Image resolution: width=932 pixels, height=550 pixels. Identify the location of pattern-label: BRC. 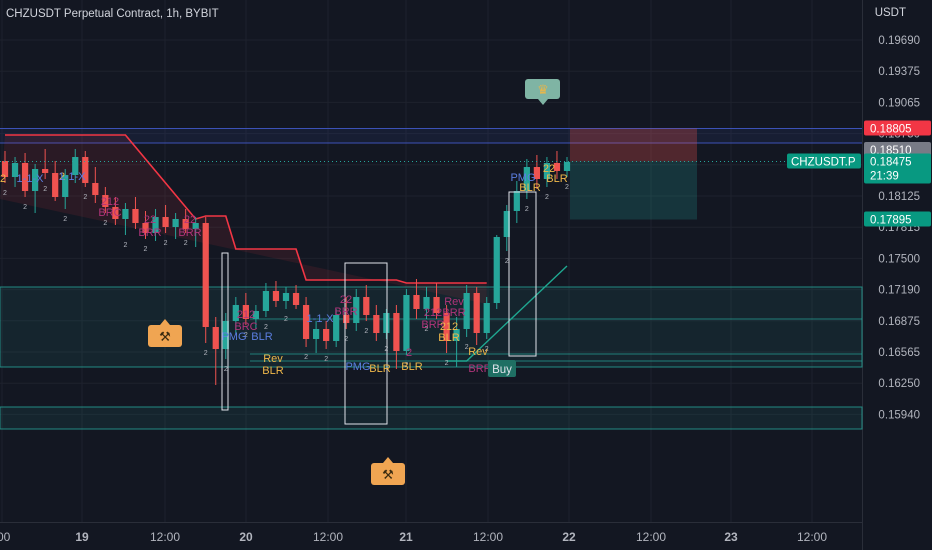
(109, 213).